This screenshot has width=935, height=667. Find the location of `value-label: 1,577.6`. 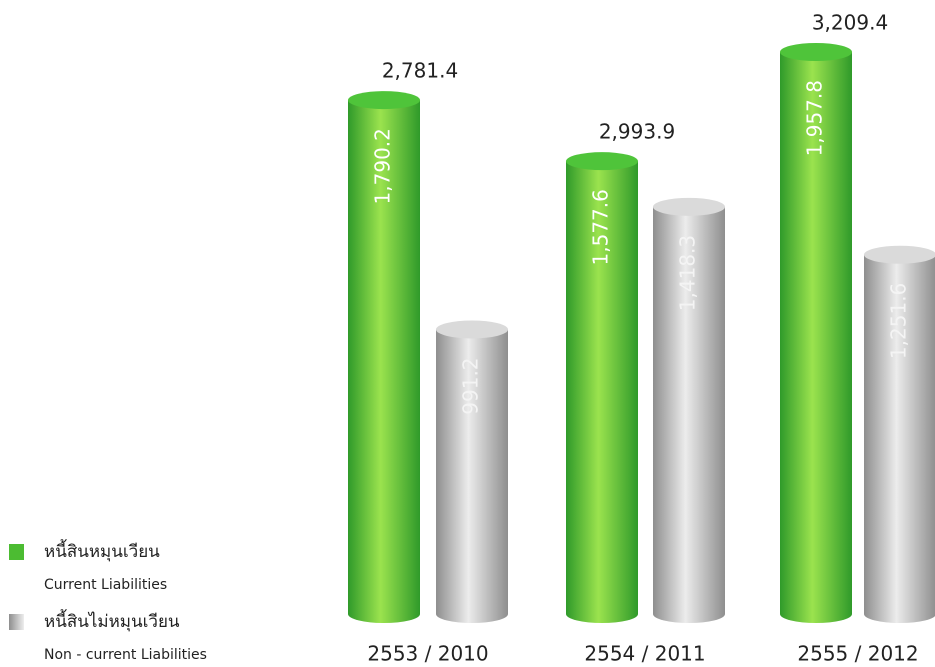

value-label: 1,577.6 is located at coordinates (601, 227).